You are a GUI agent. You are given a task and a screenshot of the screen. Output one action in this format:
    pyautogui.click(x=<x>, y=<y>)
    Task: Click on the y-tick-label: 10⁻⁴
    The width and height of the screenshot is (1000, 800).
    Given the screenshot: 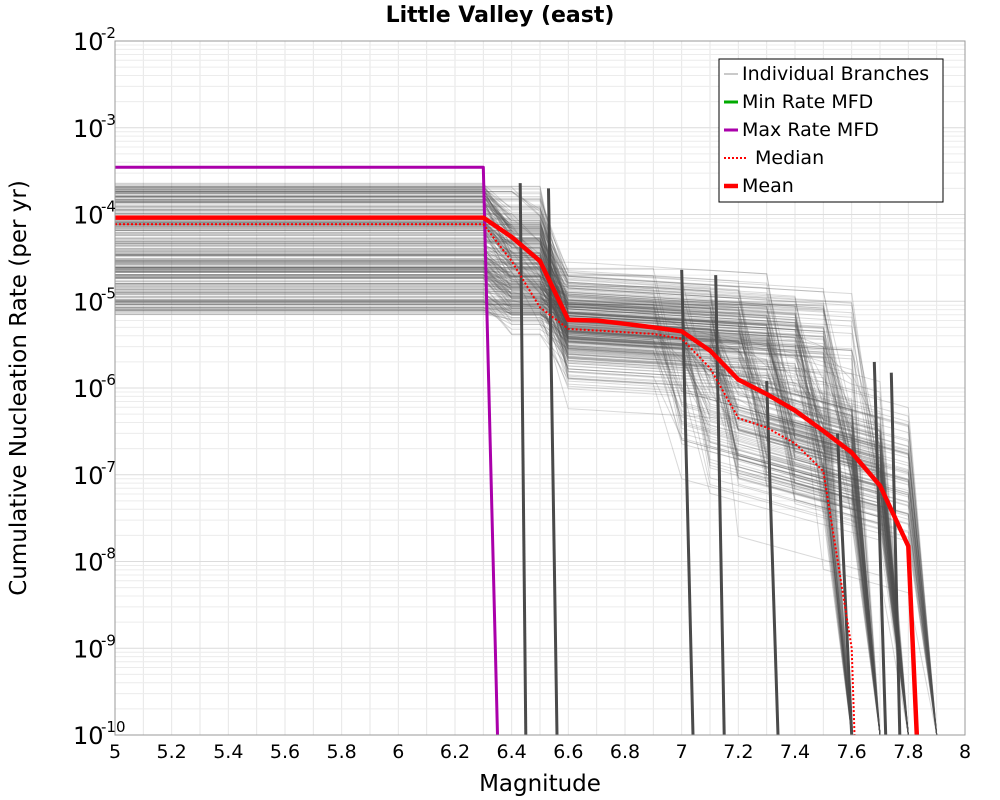 What is the action you would take?
    pyautogui.click(x=94, y=214)
    